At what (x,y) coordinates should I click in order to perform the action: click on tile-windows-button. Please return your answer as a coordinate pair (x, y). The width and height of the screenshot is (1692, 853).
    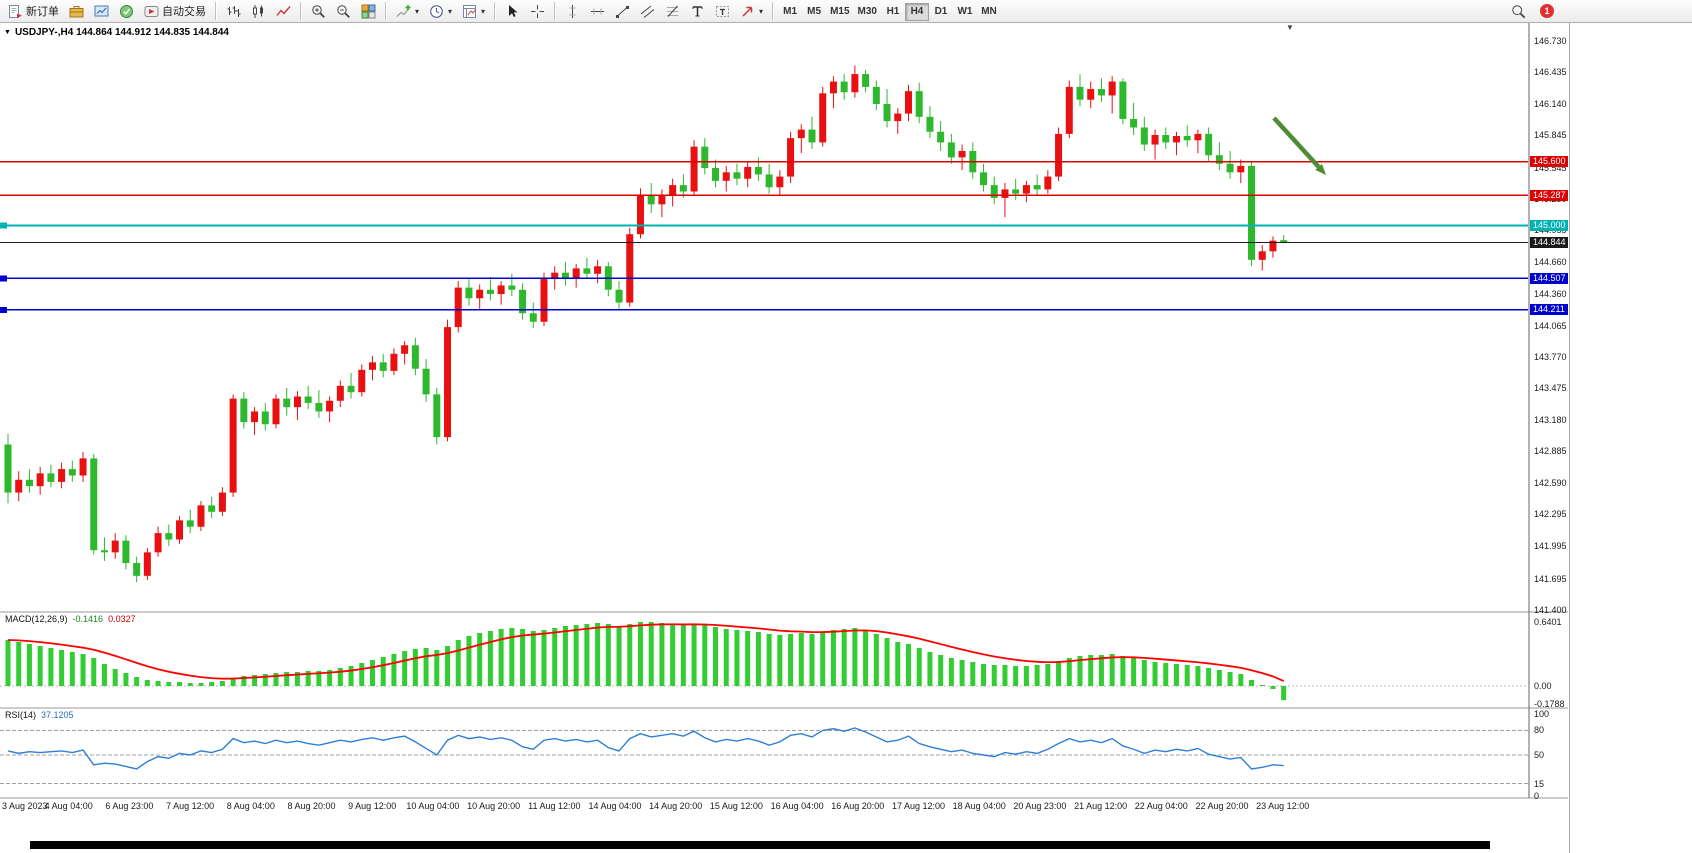
    Looking at the image, I should click on (368, 11).